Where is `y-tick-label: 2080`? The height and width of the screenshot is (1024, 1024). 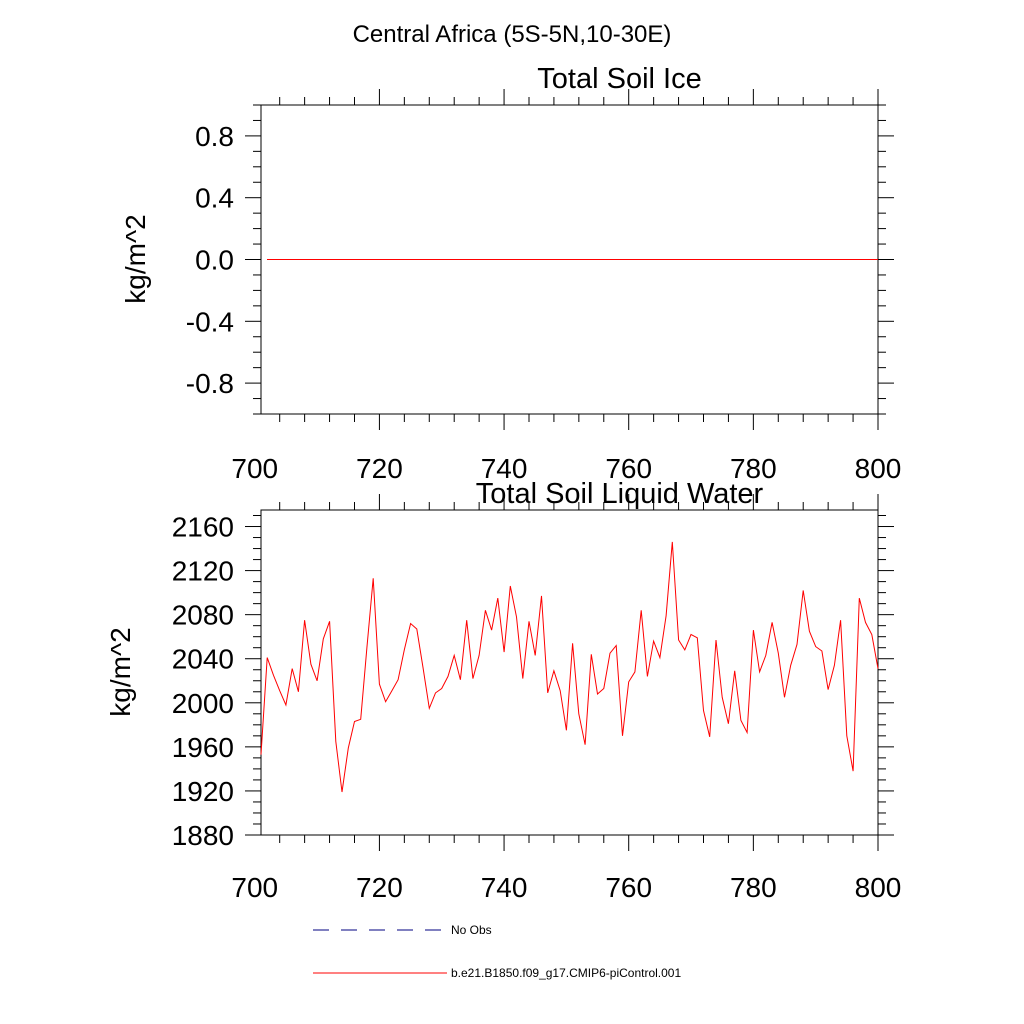
y-tick-label: 2080 is located at coordinates (203, 615).